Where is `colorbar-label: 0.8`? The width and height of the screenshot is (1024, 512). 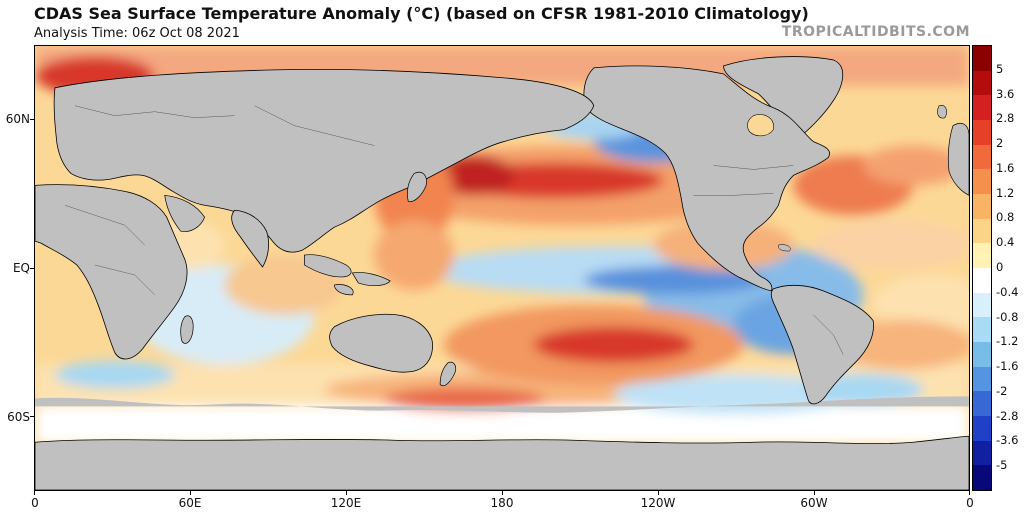
colorbar-label: 0.8 is located at coordinates (1005, 217).